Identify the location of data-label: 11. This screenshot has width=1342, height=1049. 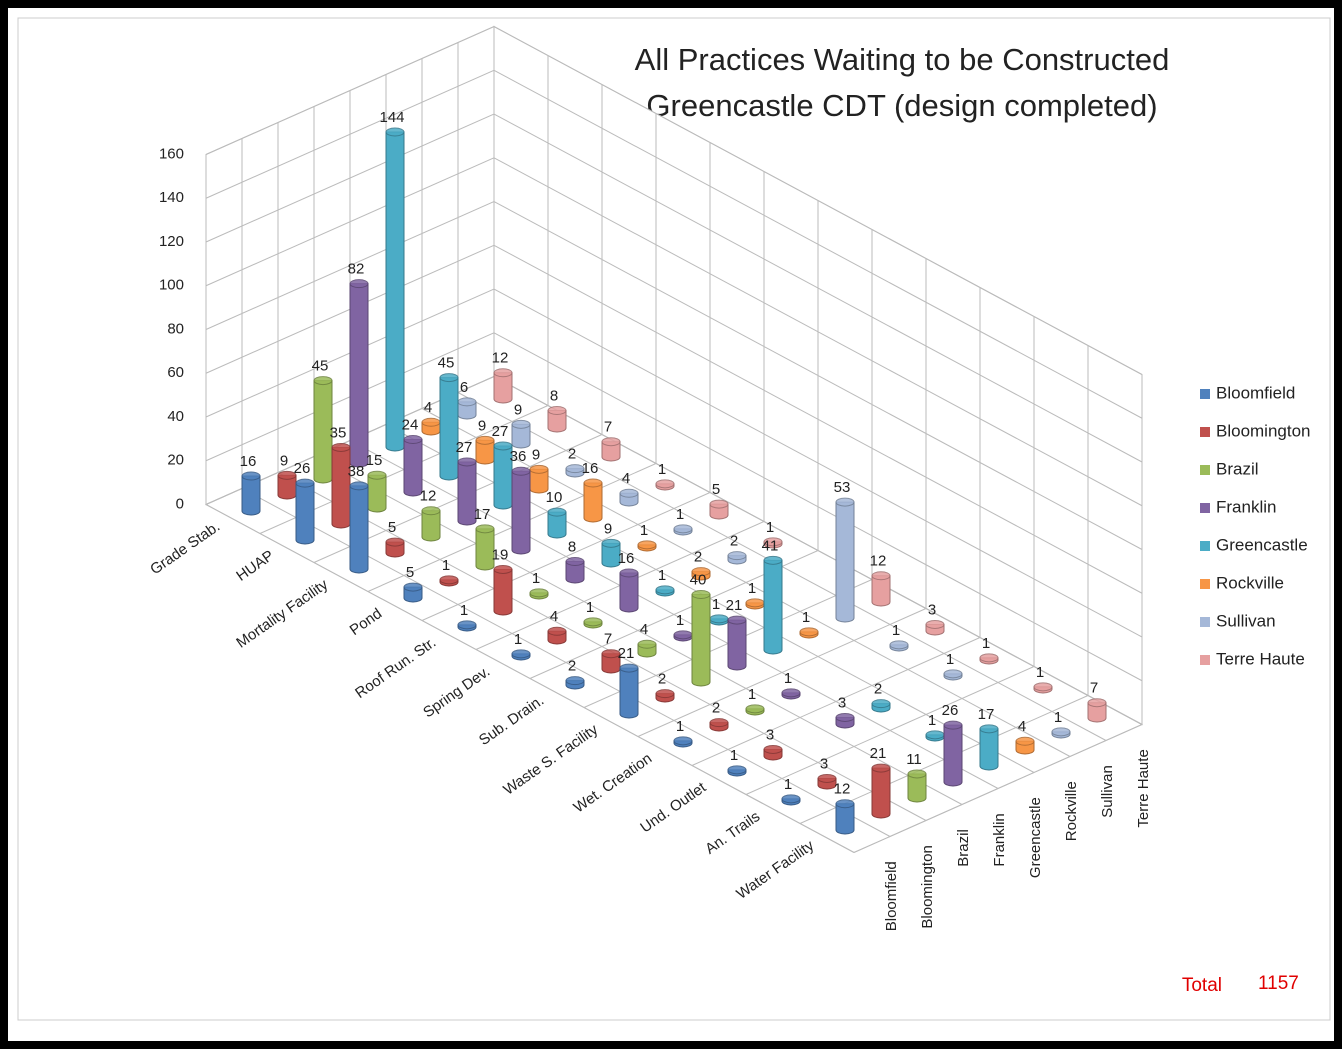
(914, 759).